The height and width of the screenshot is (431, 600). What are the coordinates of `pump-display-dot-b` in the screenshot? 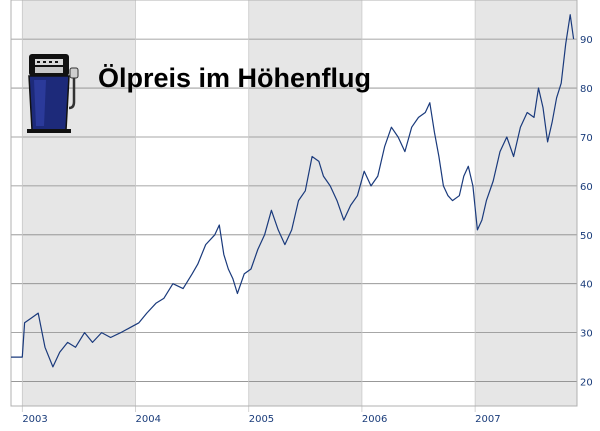 It's located at (44, 62).